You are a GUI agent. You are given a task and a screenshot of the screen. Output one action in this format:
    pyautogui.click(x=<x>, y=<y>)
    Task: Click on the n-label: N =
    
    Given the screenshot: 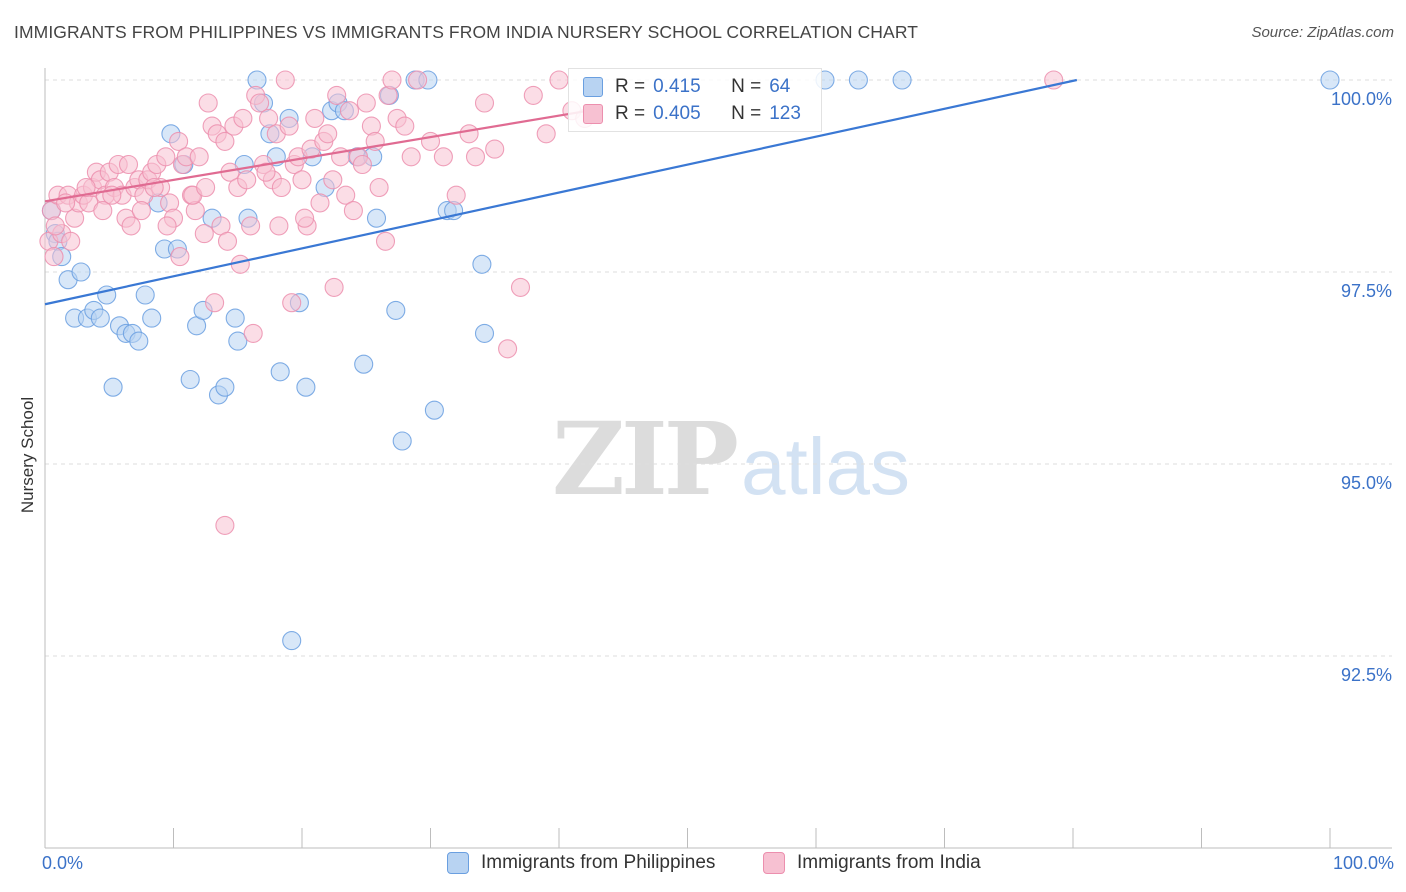 What is the action you would take?
    pyautogui.click(x=746, y=113)
    